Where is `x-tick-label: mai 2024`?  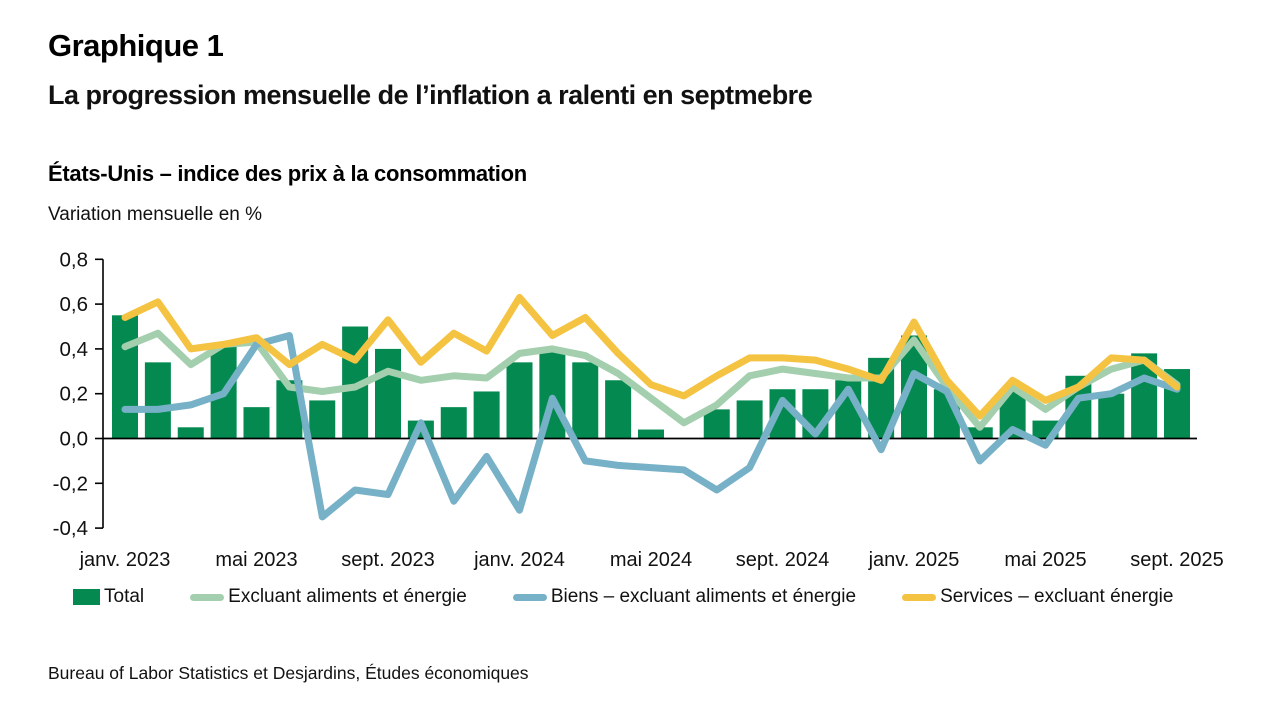 x-tick-label: mai 2024 is located at coordinates (651, 560).